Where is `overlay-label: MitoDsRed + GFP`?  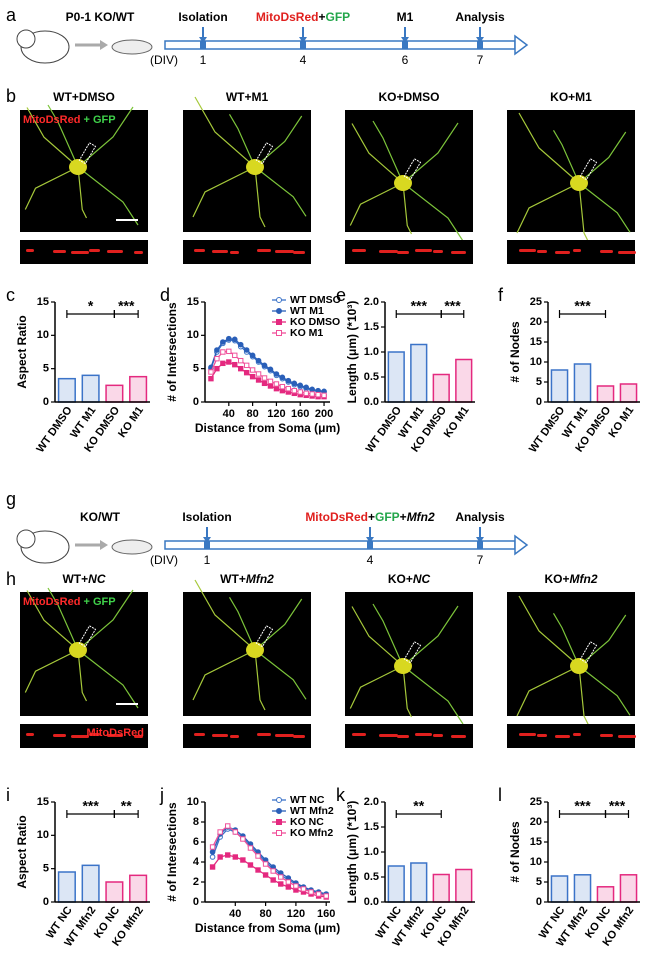
overlay-label: MitoDsRed + GFP is located at coordinates (69, 602).